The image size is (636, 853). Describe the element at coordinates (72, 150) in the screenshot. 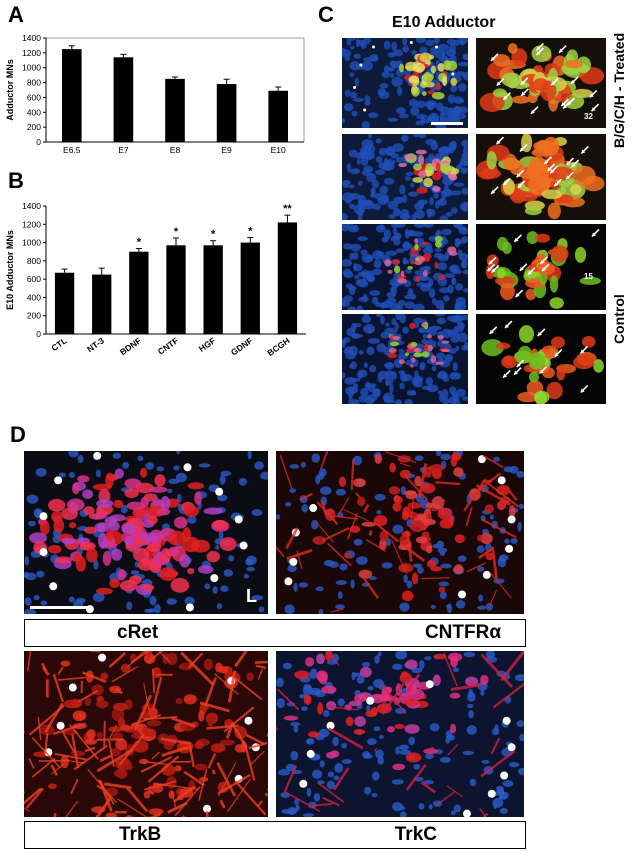

I see `x-tick-label: E6.5` at that location.